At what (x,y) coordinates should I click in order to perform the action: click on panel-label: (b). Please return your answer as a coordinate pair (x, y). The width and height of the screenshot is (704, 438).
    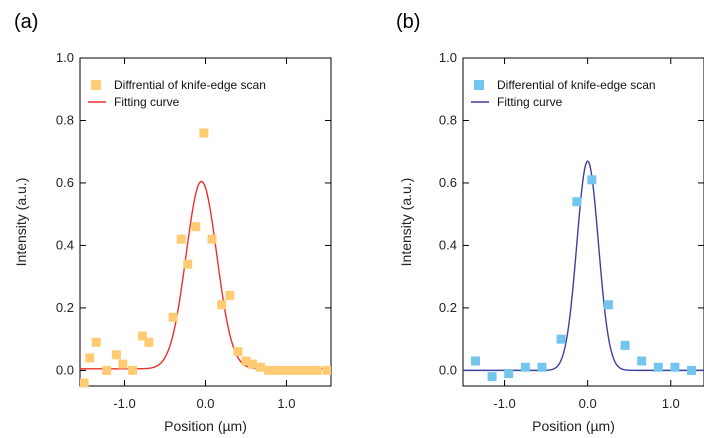
    Looking at the image, I should click on (408, 22).